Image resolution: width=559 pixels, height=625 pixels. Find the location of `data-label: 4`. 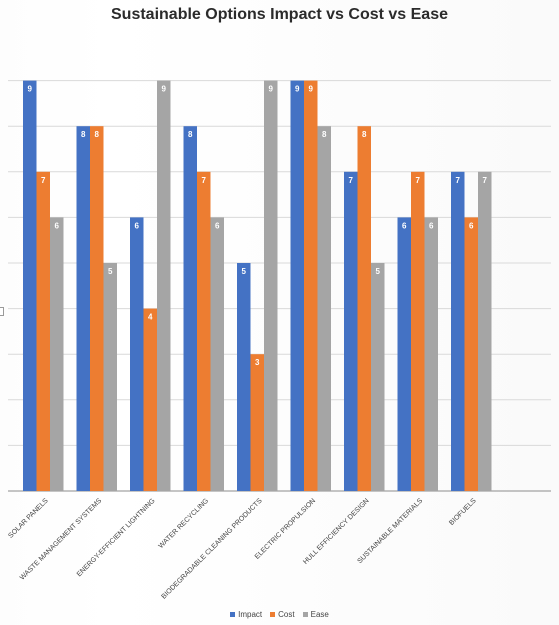

data-label: 4 is located at coordinates (150, 317).